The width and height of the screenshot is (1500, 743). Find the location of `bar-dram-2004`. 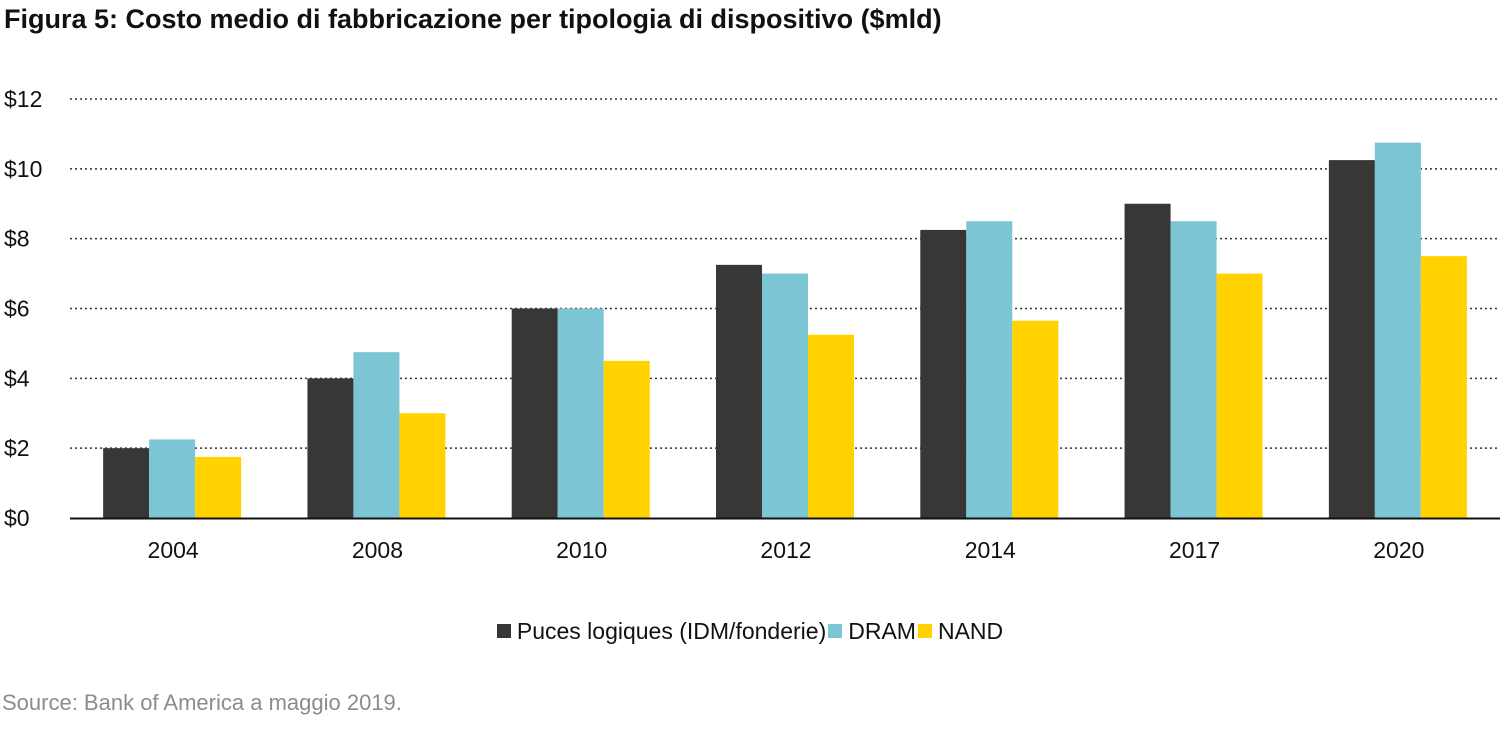

bar-dram-2004 is located at coordinates (172, 478).